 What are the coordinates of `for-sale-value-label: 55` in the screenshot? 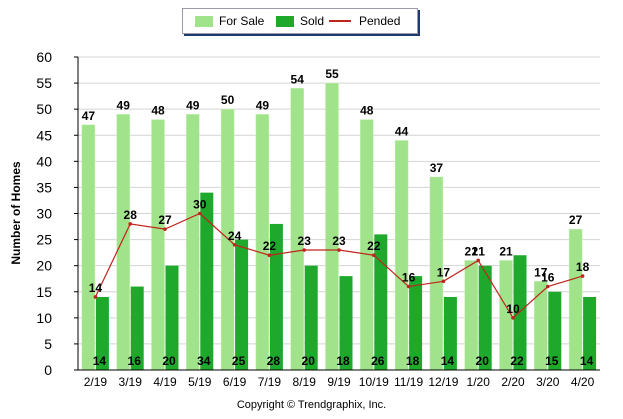 It's located at (332, 74).